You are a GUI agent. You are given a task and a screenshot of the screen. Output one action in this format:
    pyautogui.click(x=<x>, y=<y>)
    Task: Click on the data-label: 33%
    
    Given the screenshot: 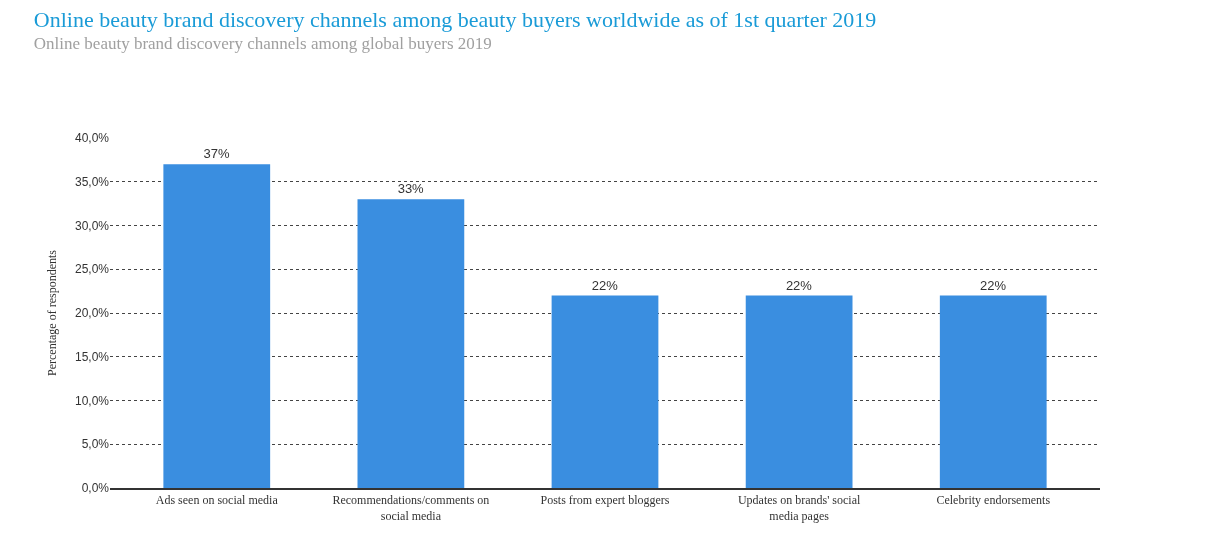 What is the action you would take?
    pyautogui.click(x=411, y=189)
    